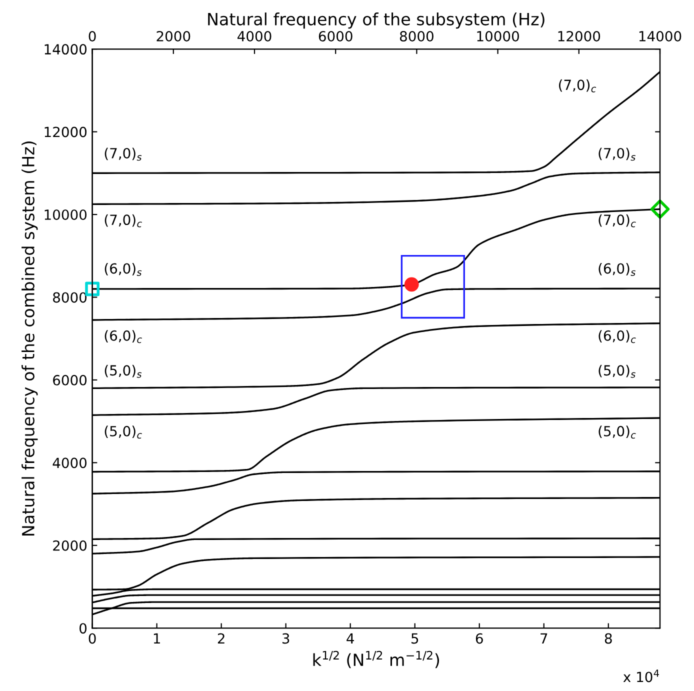 The width and height of the screenshot is (694, 691). Describe the element at coordinates (83, 628) in the screenshot. I see `y-tick-label: 0` at that location.